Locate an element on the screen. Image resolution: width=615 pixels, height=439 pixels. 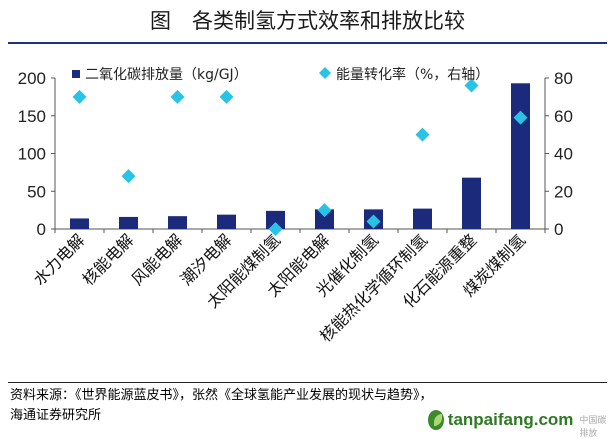
left-tick-label: 200 is located at coordinates (32, 78).